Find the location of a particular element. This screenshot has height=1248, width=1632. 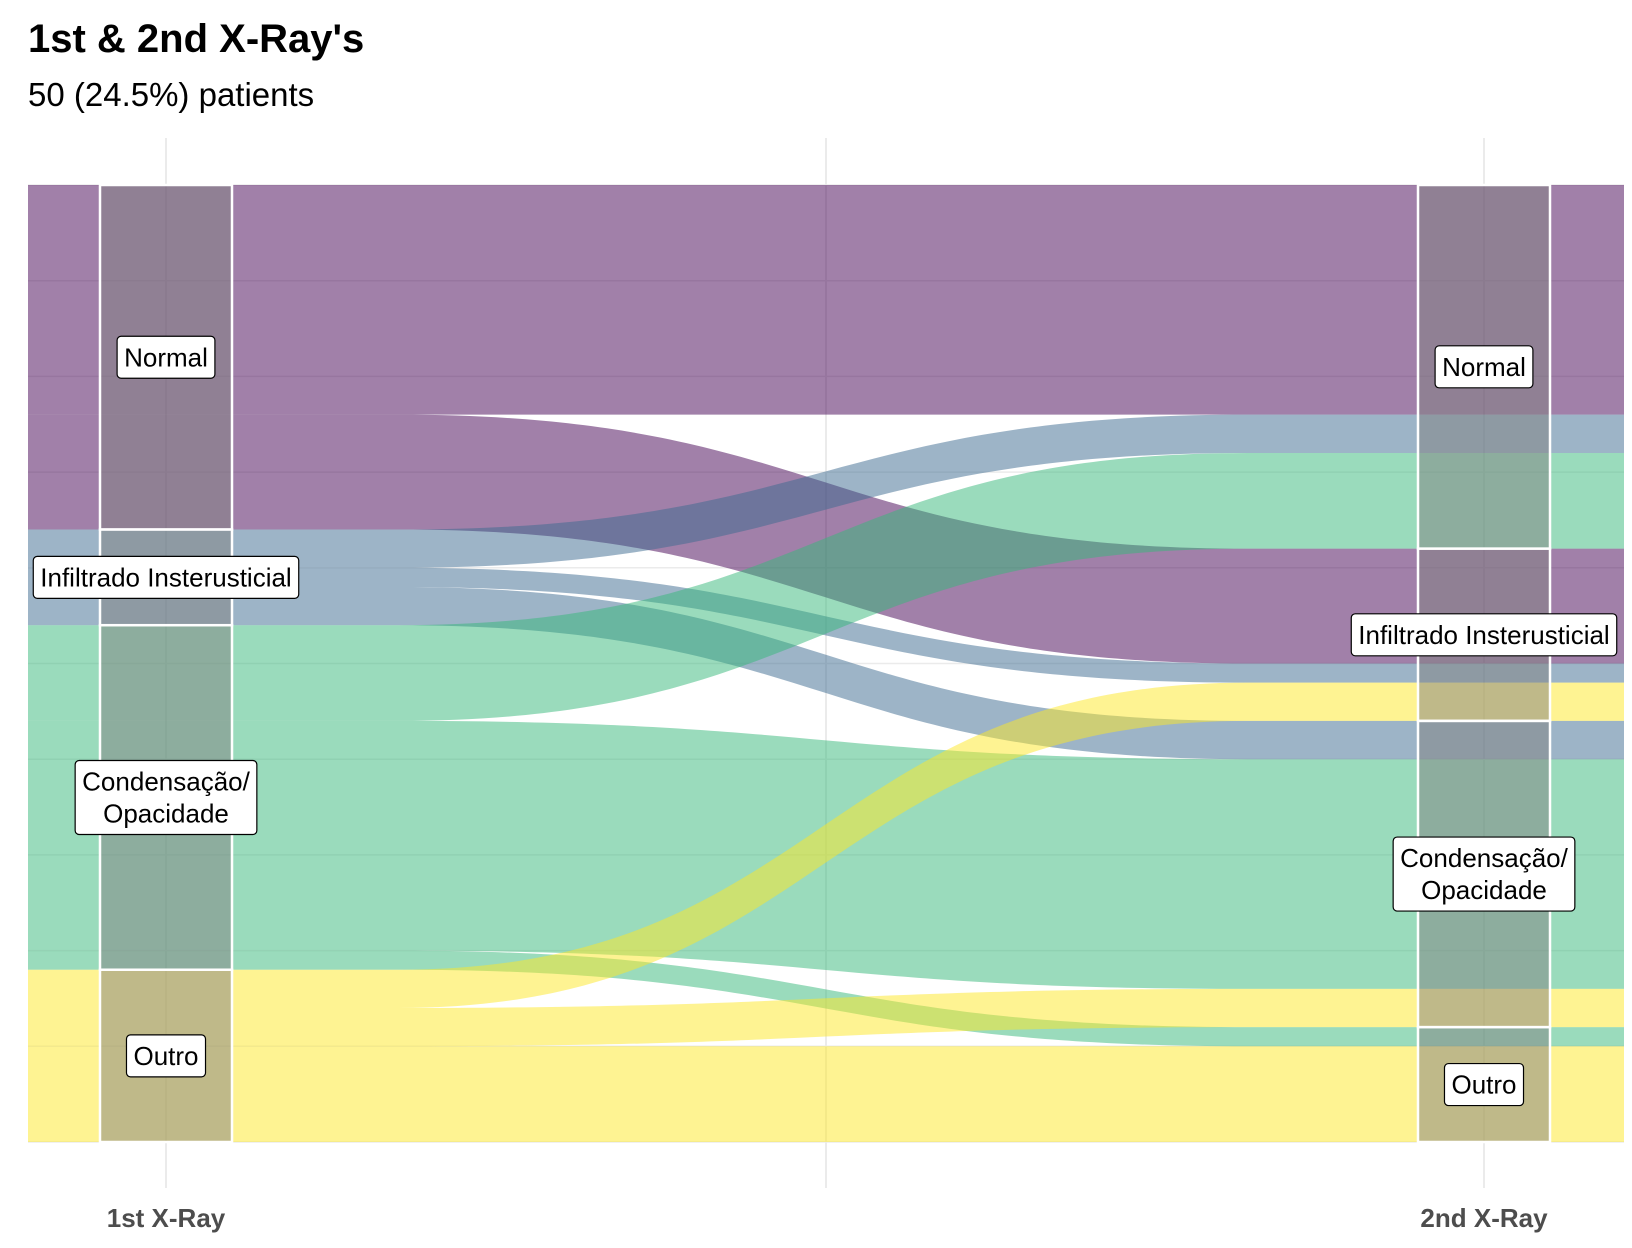

left-node-label-normal: Normal is located at coordinates (166, 357).